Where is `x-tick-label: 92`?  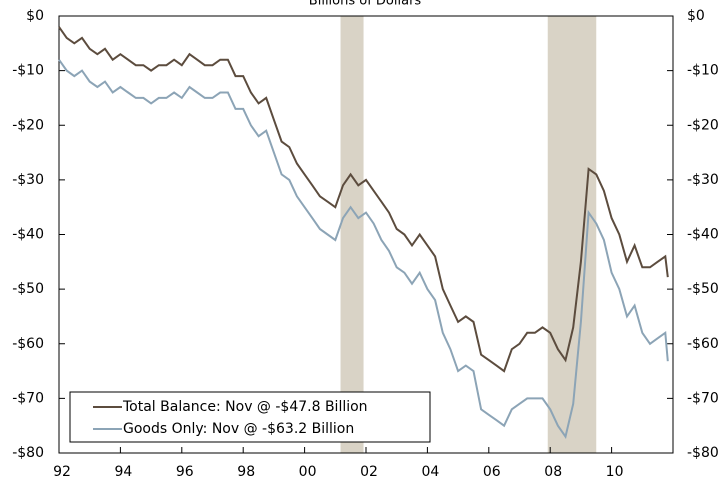 x-tick-label: 92 is located at coordinates (62, 472).